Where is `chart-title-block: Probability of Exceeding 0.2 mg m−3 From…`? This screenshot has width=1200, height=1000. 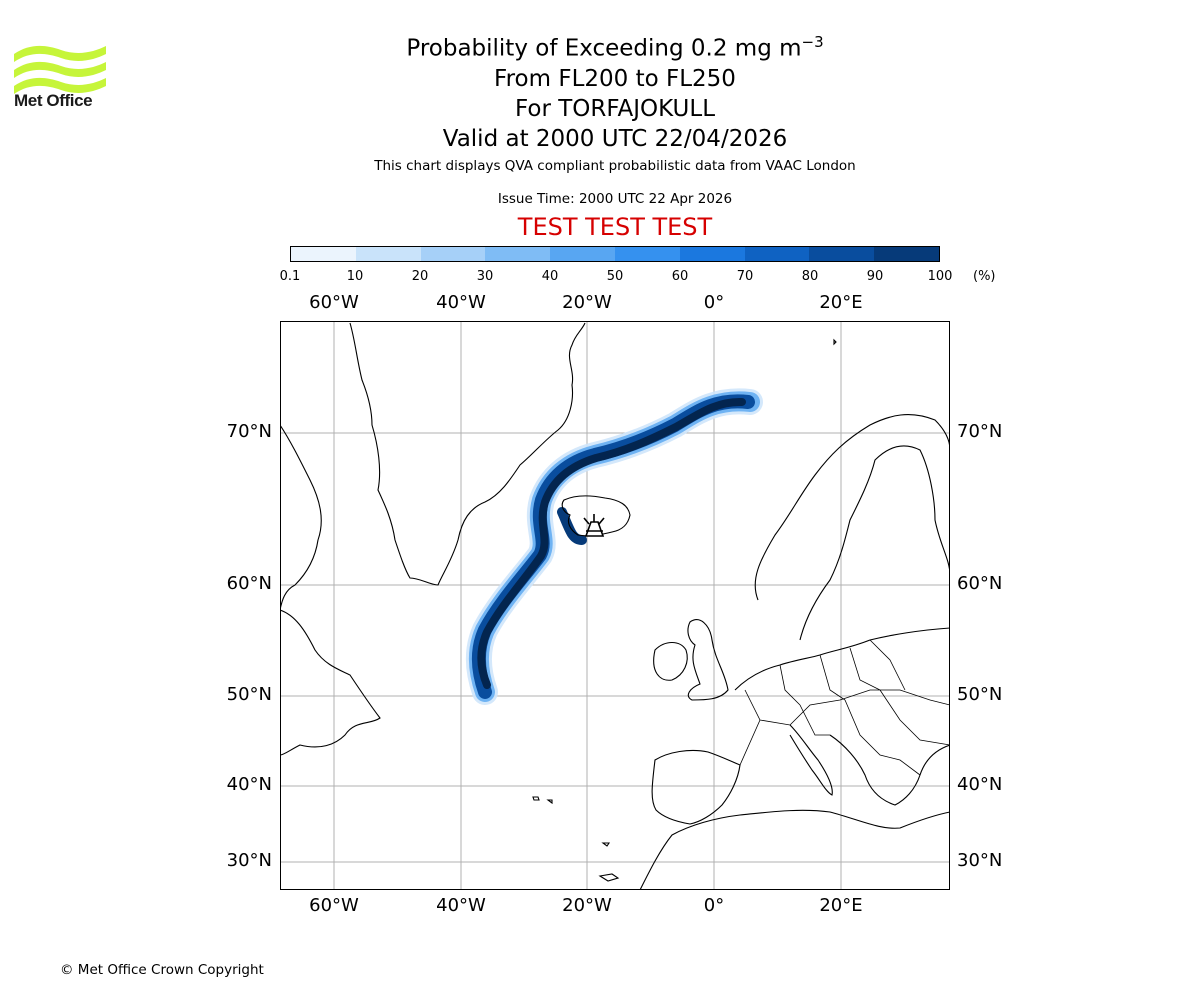
chart-title-block: Probability of Exceeding 0.2 mg m−3 From… is located at coordinates (600, 90).